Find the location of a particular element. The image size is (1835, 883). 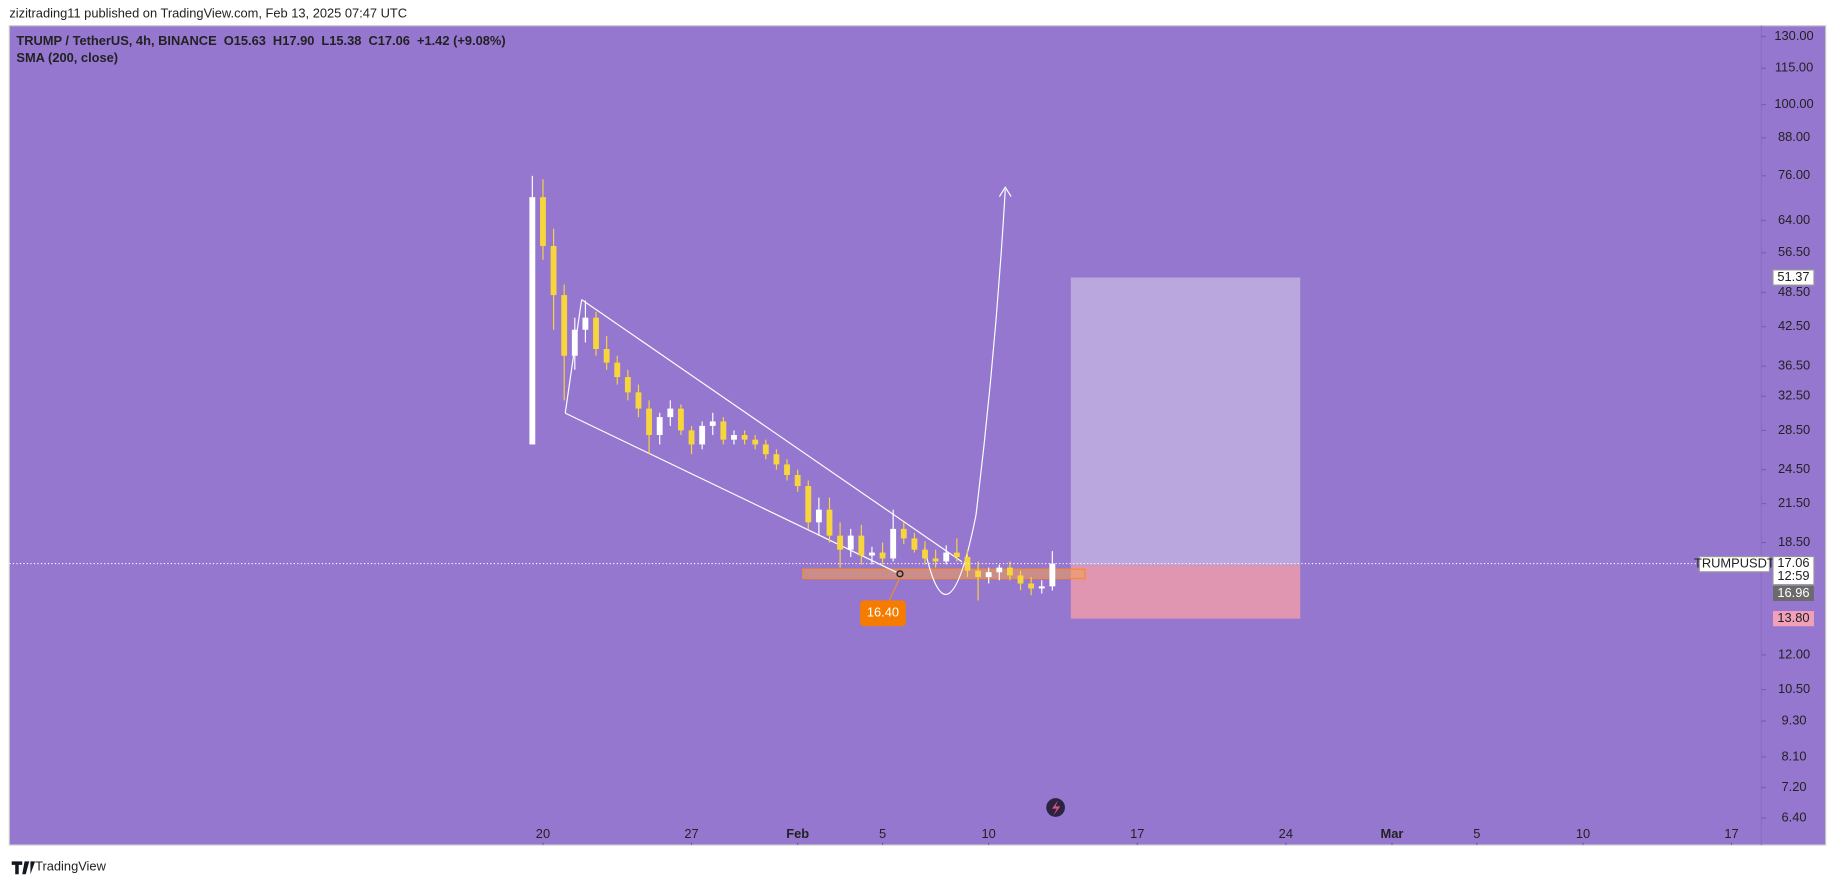

x-tick-label: 27 is located at coordinates (691, 833).